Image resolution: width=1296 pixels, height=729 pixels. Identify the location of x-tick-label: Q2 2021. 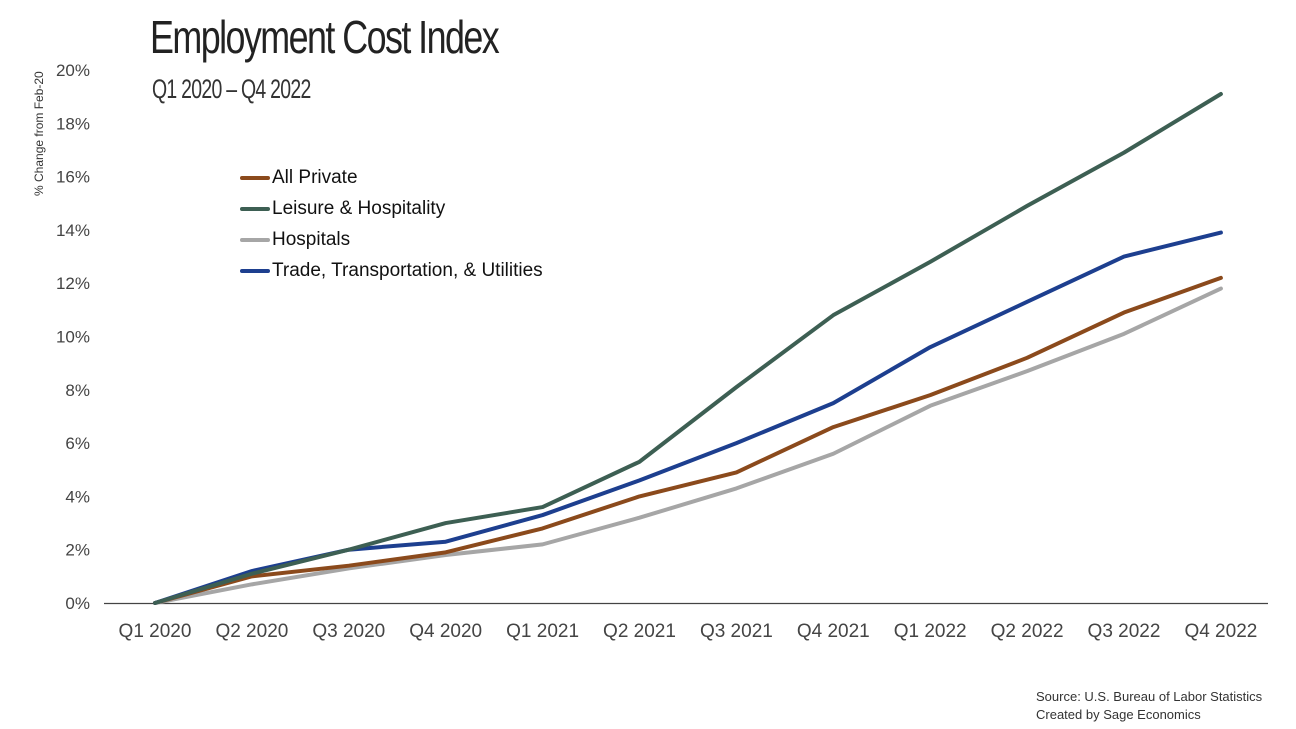
(639, 631).